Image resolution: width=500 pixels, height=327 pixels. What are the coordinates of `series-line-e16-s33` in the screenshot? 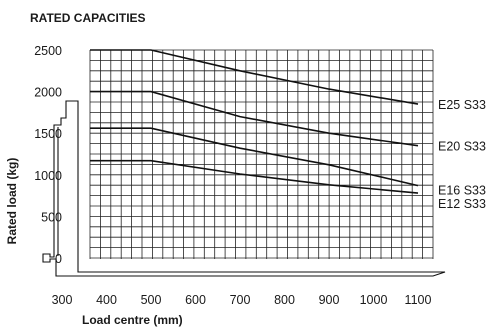 It's located at (254, 157).